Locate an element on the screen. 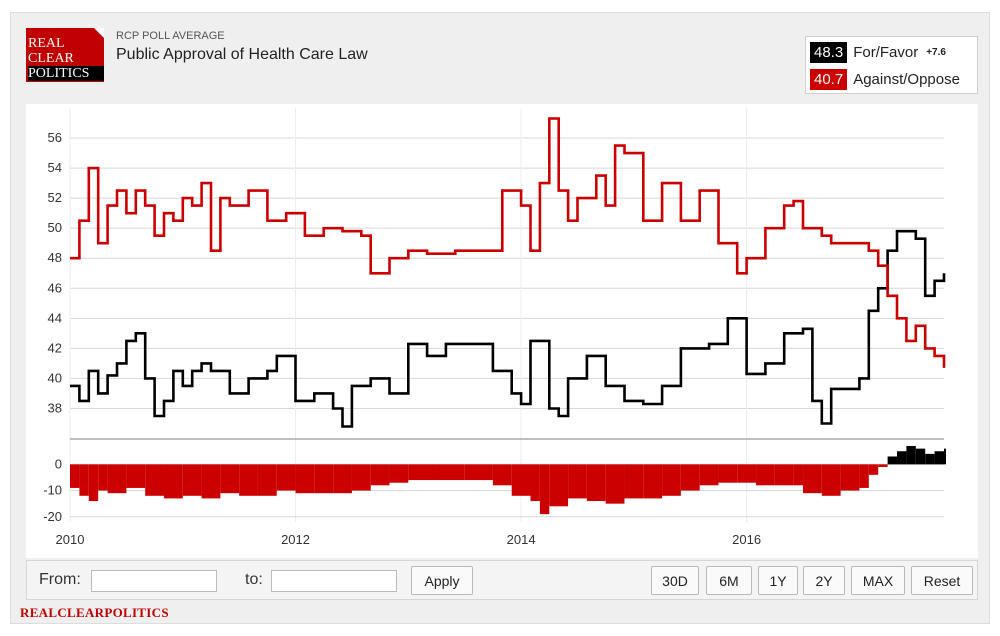  legend-item-favor: 48.3 For/Favor +7.6 is located at coordinates (878, 52).